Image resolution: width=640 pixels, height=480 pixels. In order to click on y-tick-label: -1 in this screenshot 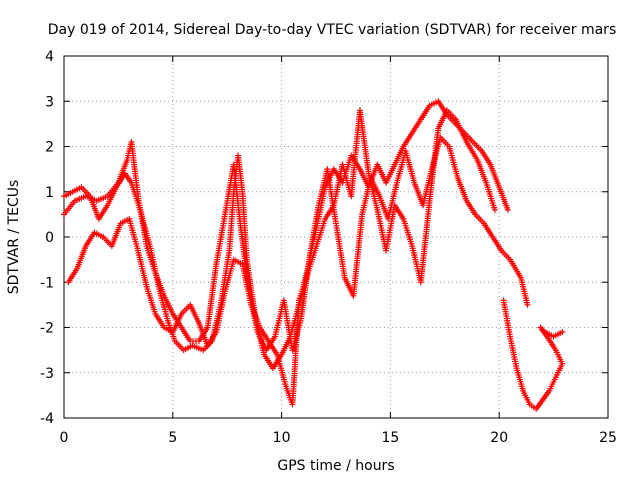, I will do `click(47, 283)`.